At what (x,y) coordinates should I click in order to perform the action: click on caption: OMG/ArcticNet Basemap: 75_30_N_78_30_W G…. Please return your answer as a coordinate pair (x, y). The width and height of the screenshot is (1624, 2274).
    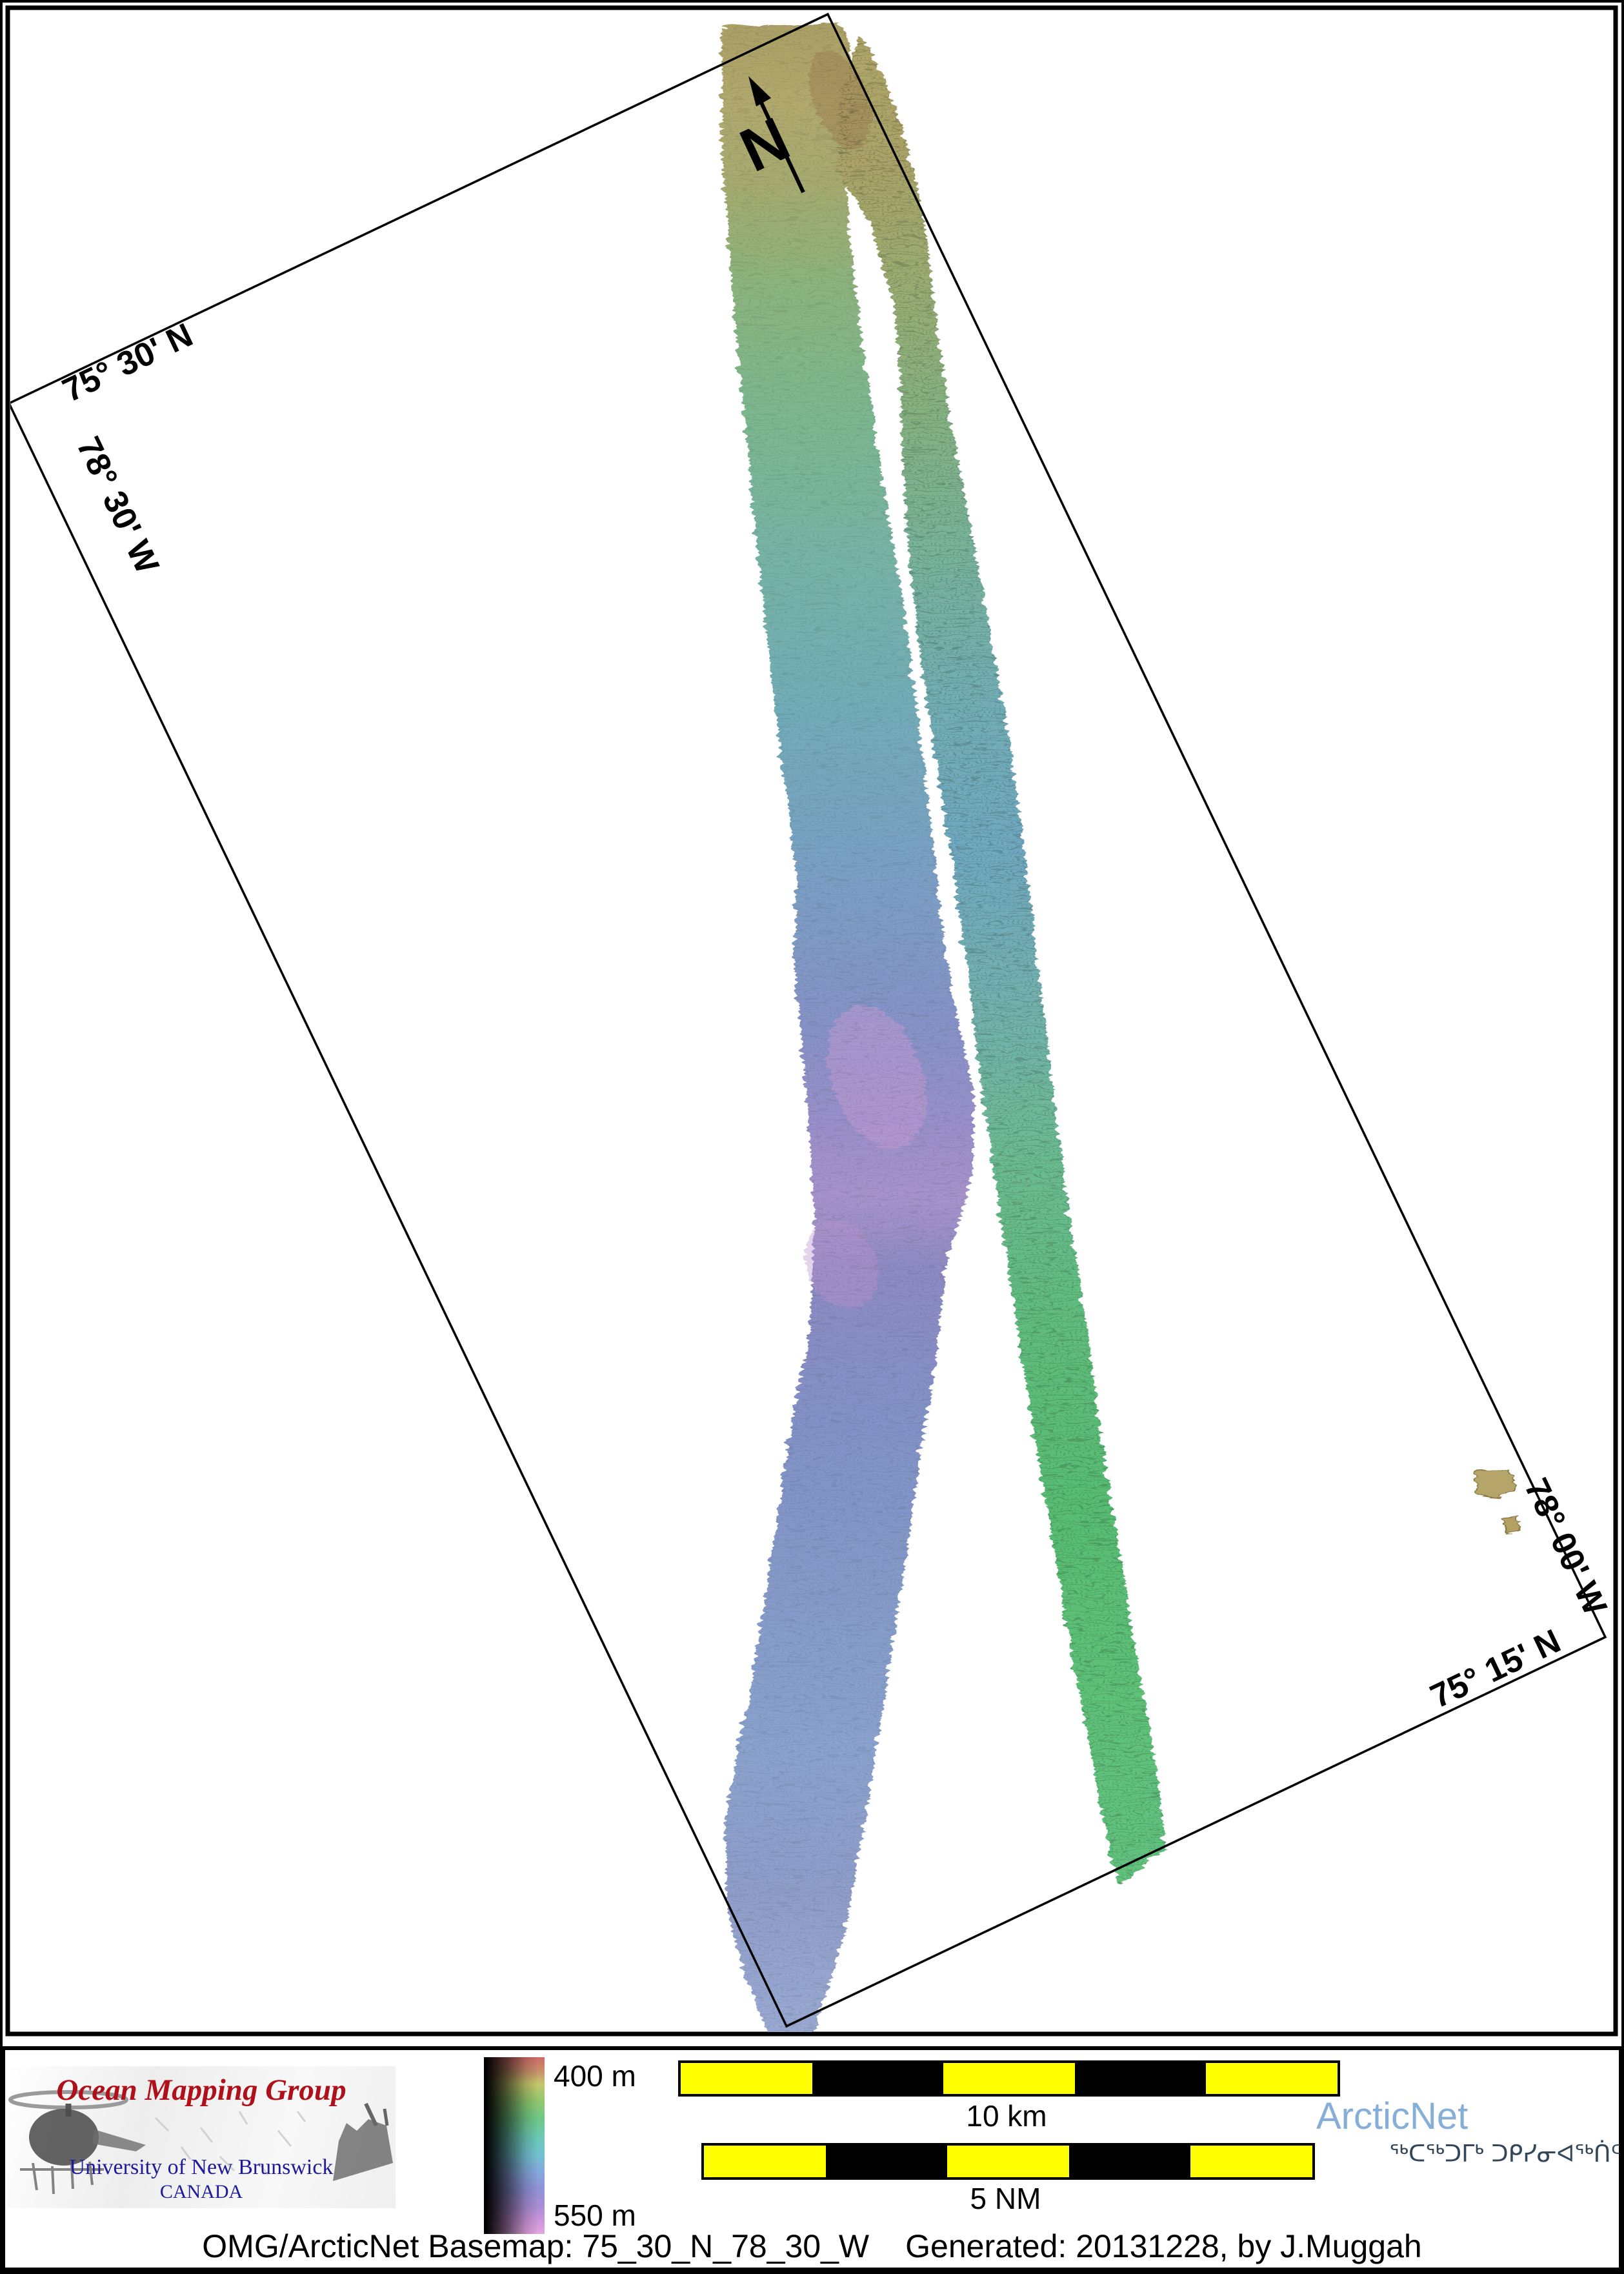
    Looking at the image, I should click on (812, 2246).